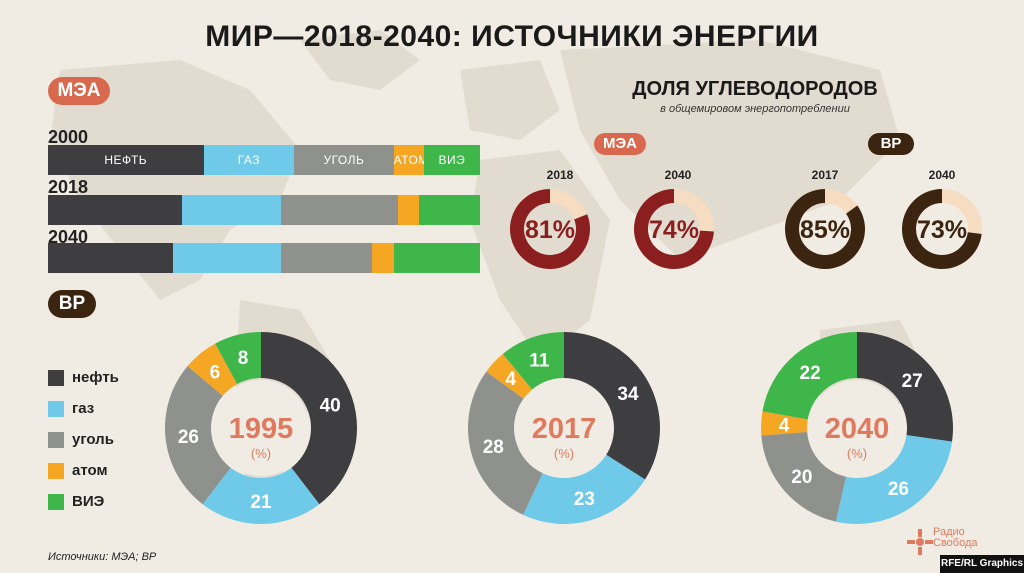  What do you see at coordinates (93, 439) in the screenshot?
I see `legend-label: уголь` at bounding box center [93, 439].